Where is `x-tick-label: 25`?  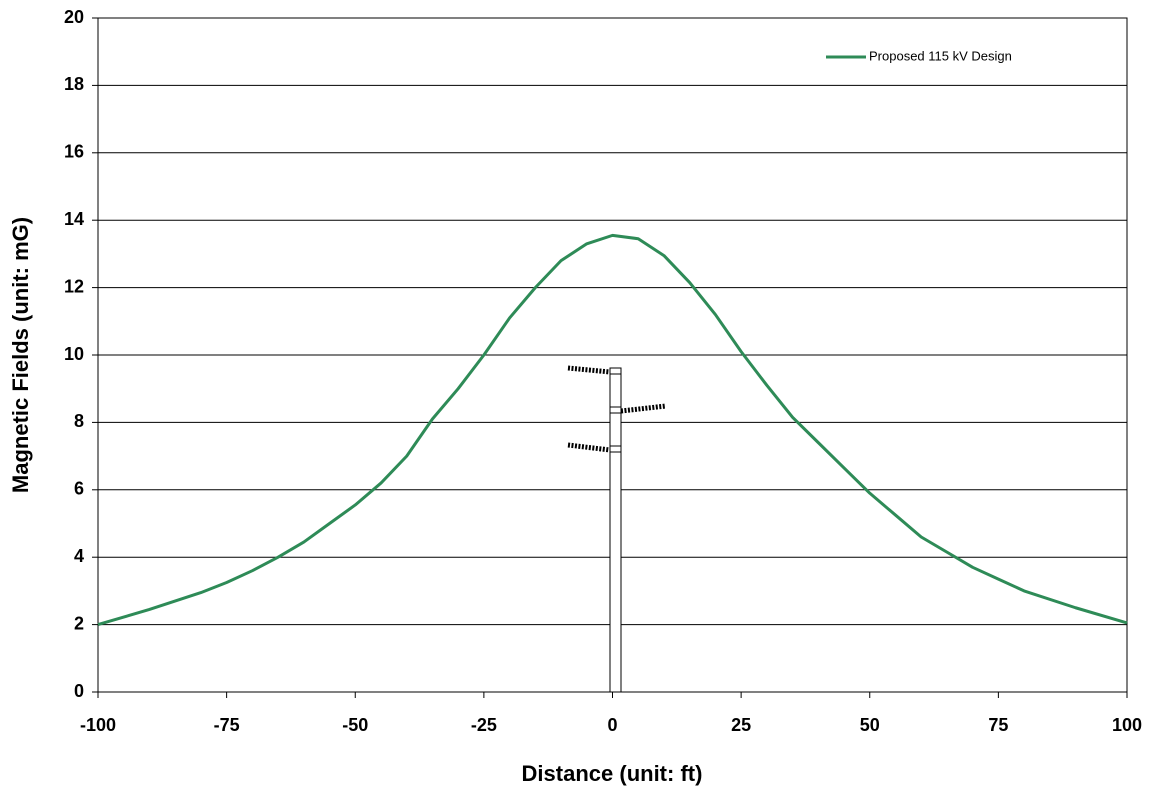 x-tick-label: 25 is located at coordinates (741, 725).